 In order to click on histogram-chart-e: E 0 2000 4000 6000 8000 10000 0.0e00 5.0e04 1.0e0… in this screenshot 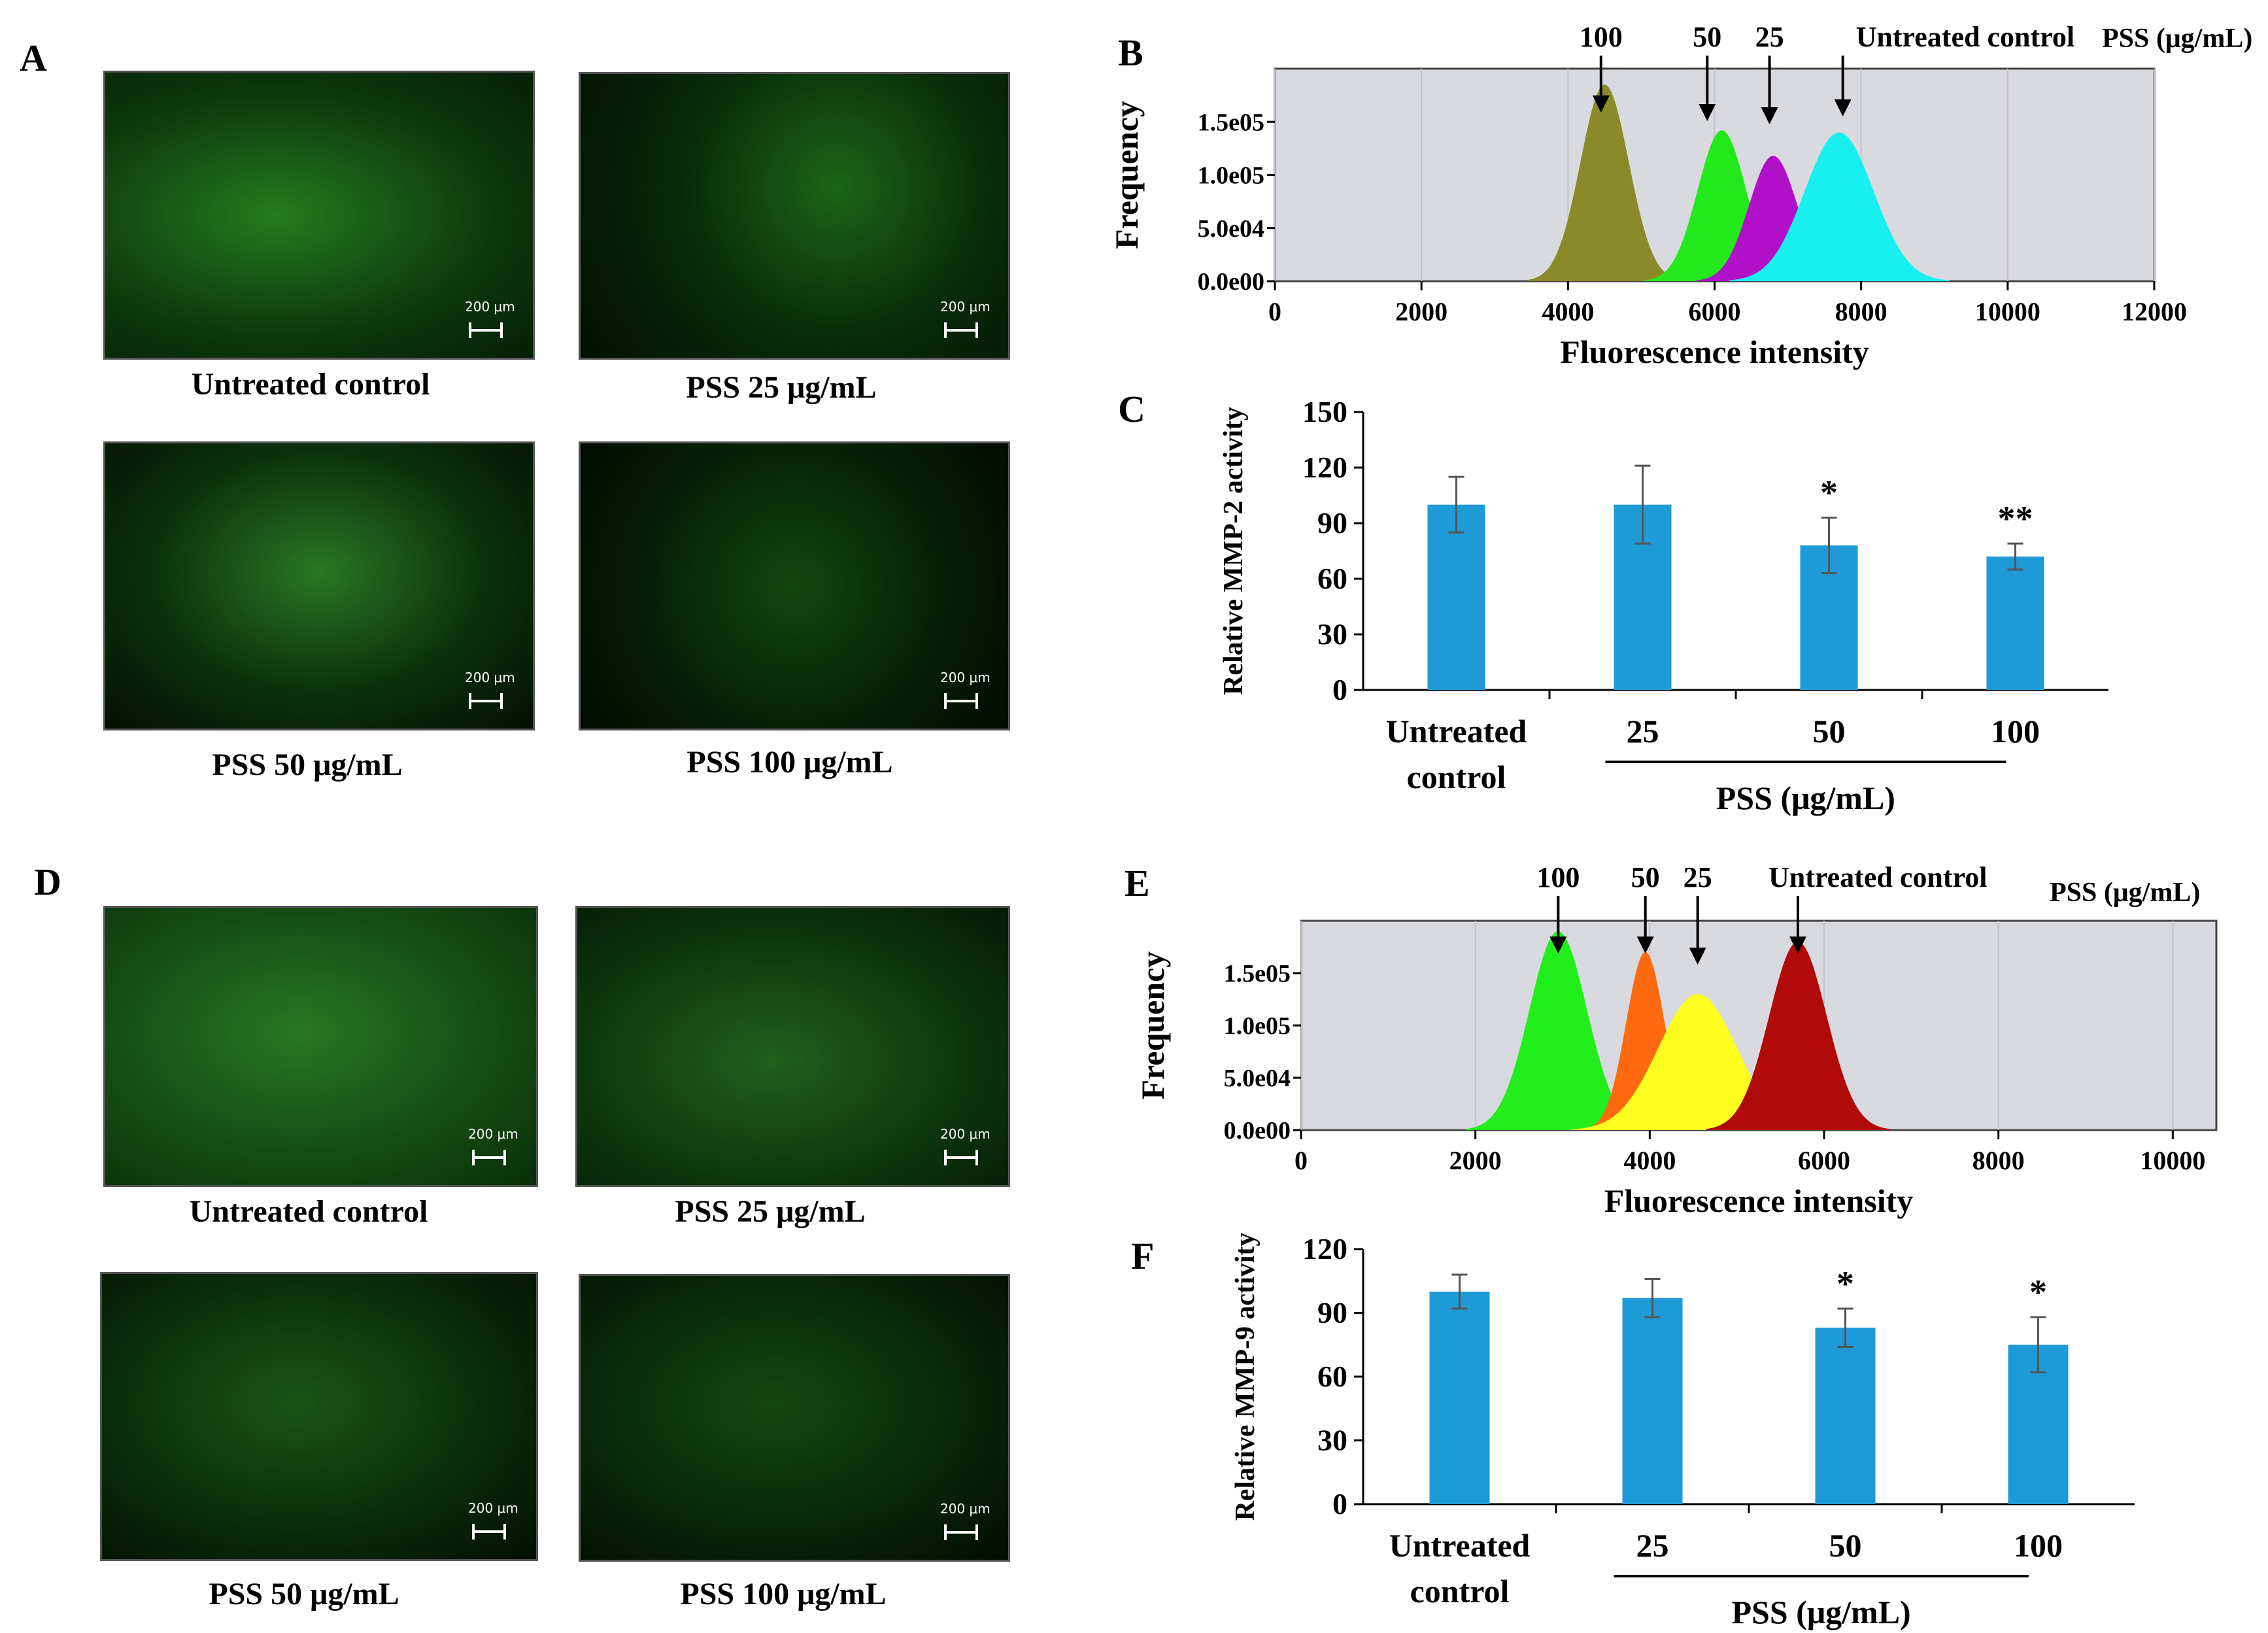, I will do `click(1672, 1040)`.